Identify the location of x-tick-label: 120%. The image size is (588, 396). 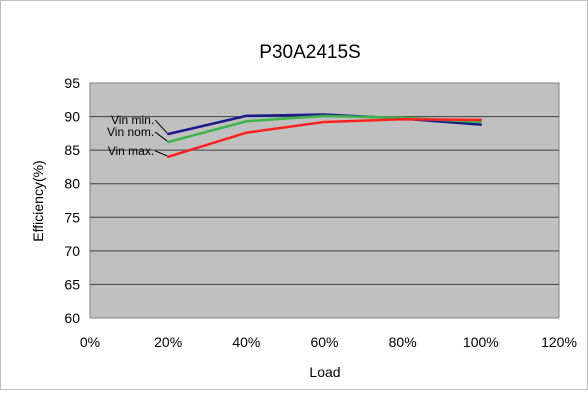
(559, 342).